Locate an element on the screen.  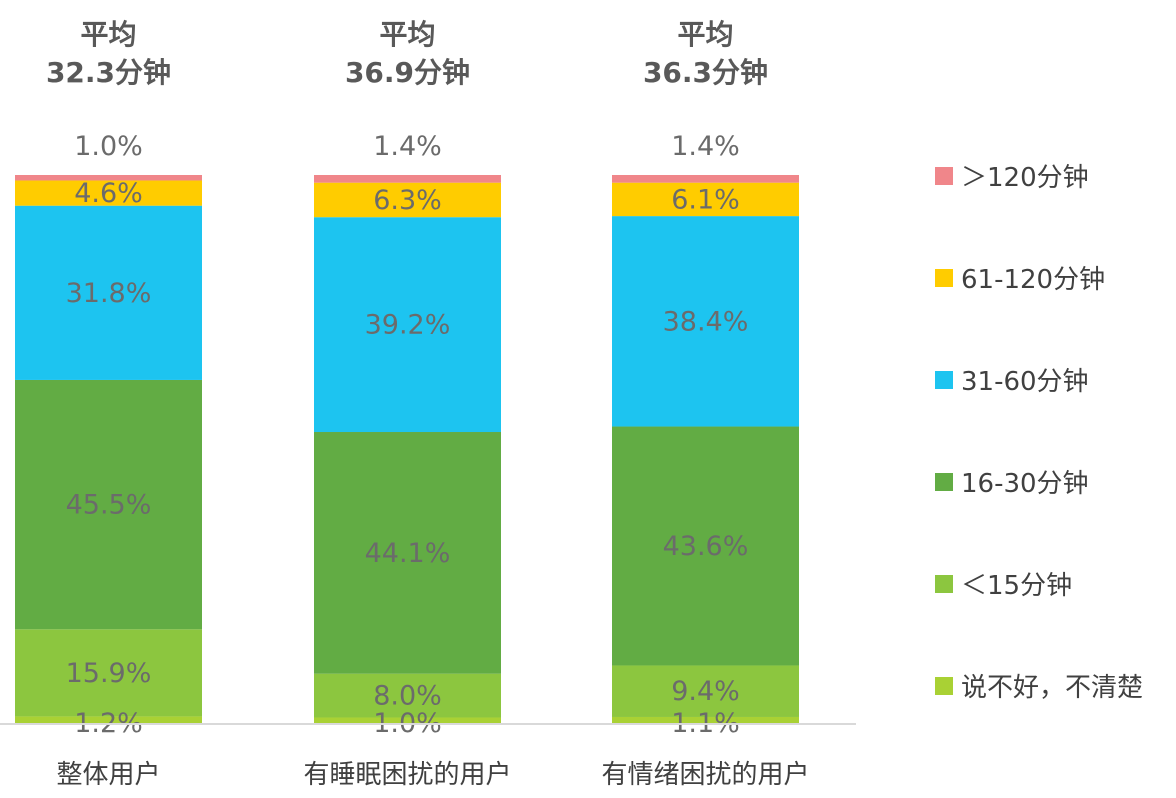
data-label-2-2: 8.0% is located at coordinates (407, 696).